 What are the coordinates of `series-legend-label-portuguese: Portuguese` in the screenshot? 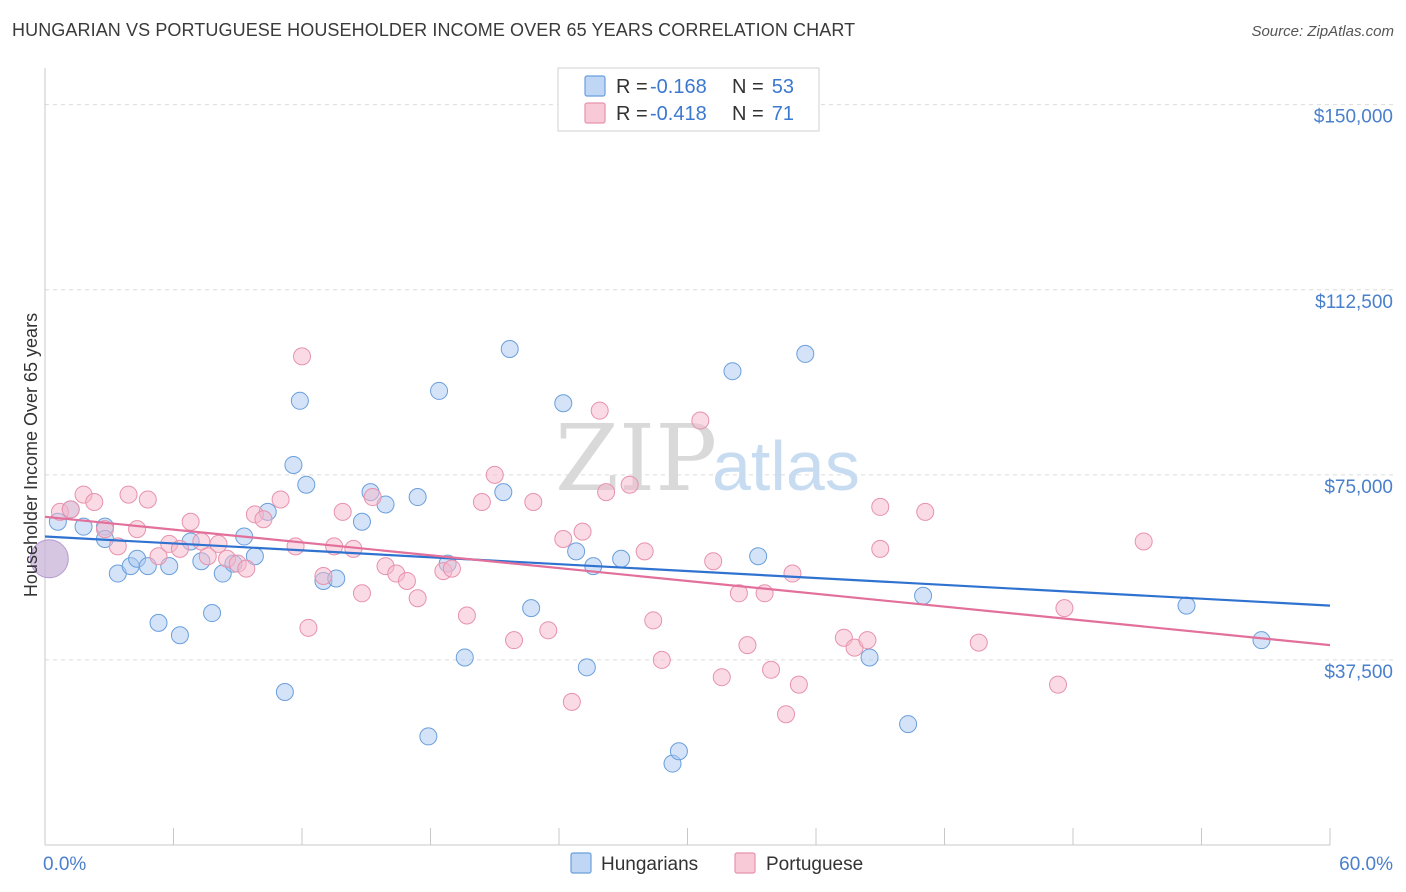 It's located at (814, 864).